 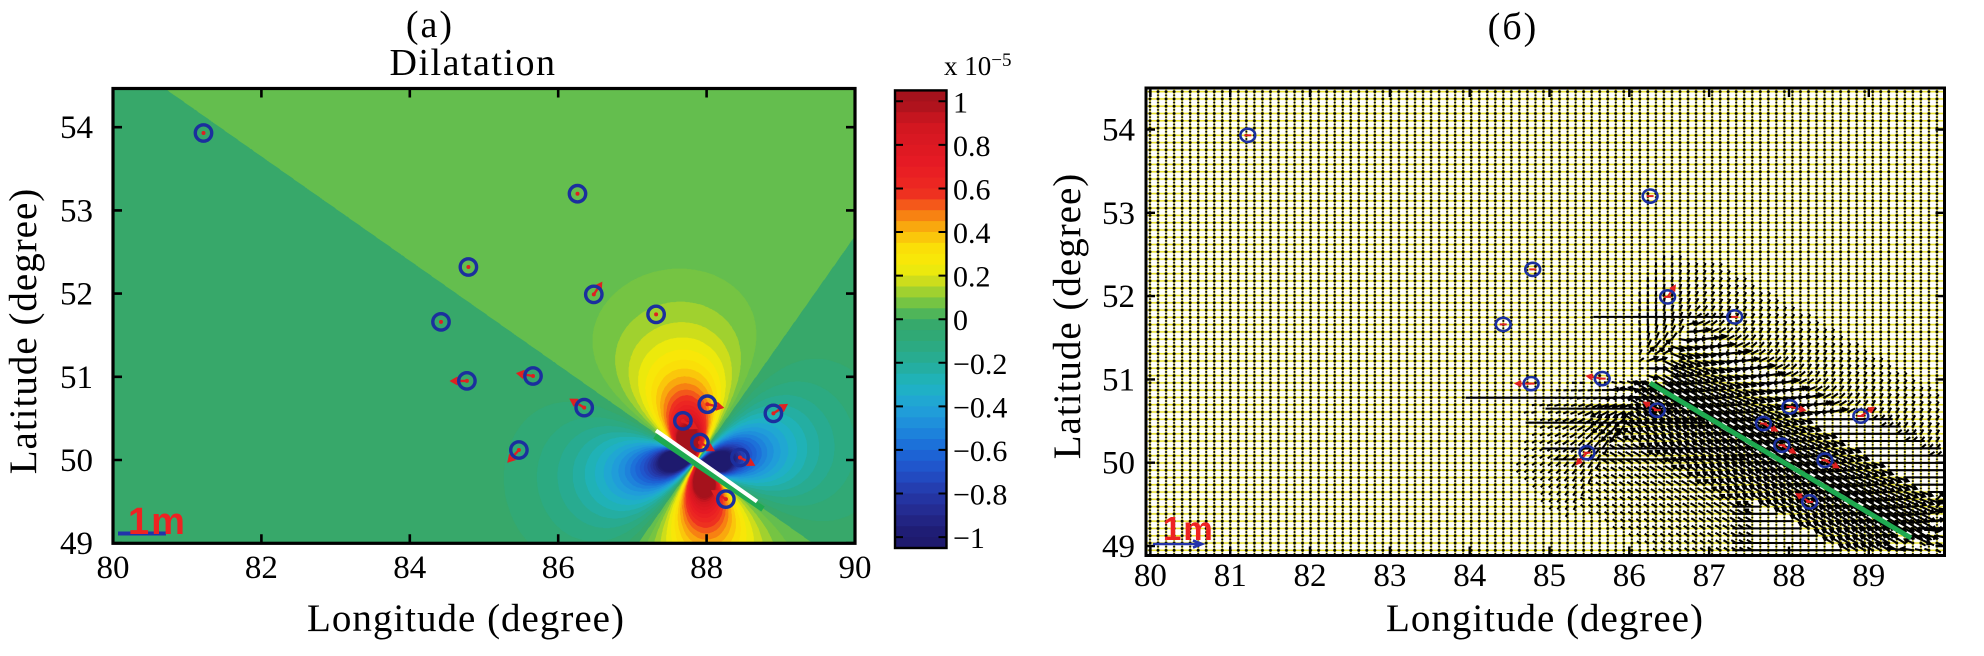 I want to click on svg-text: 83, so click(x=1389, y=576).